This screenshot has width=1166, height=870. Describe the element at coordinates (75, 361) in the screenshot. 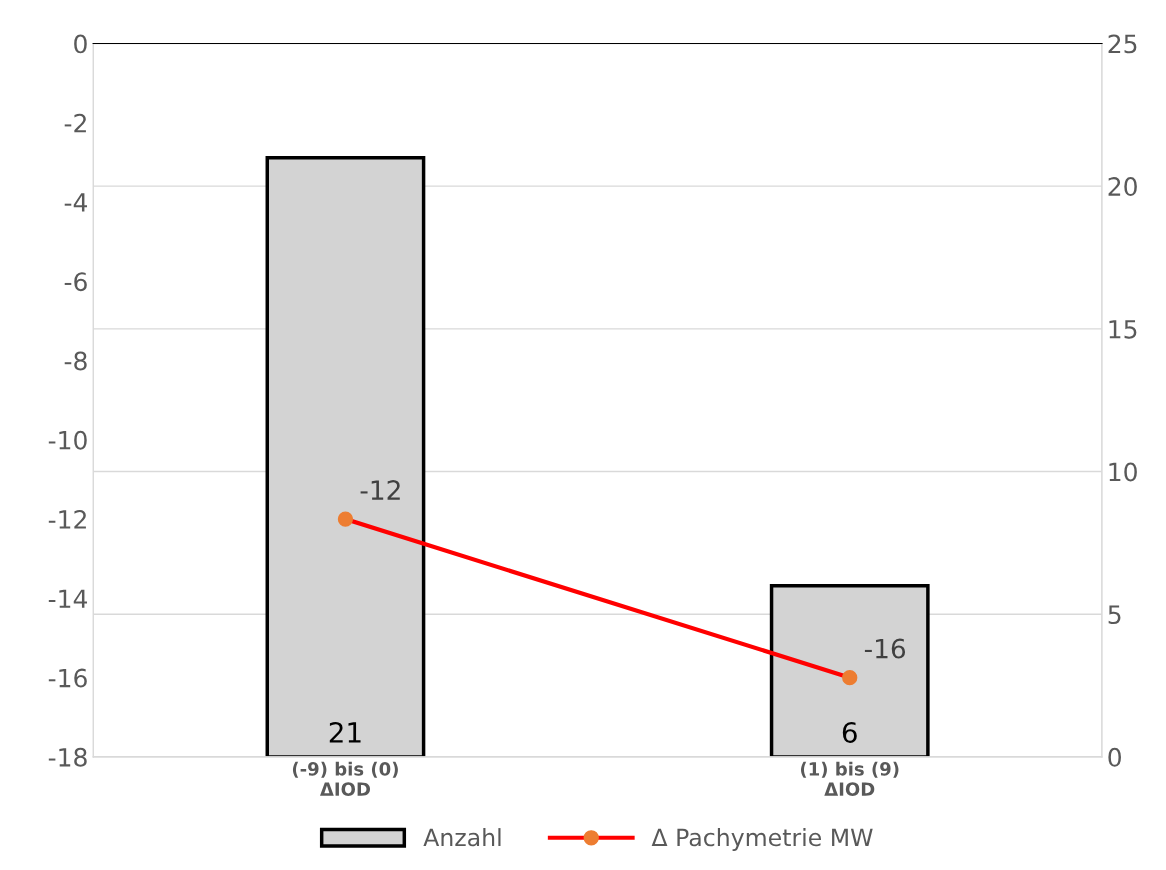

I see `y-tick-label: -8` at that location.